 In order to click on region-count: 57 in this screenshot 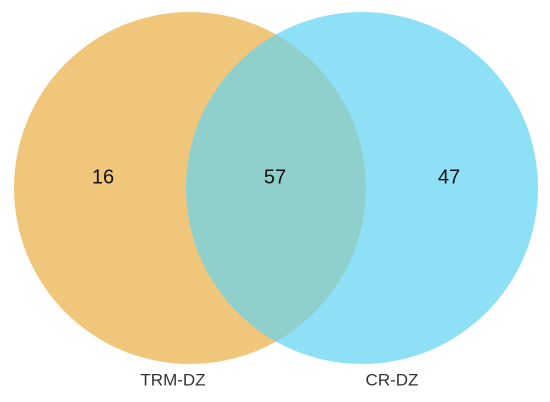, I will do `click(275, 177)`.